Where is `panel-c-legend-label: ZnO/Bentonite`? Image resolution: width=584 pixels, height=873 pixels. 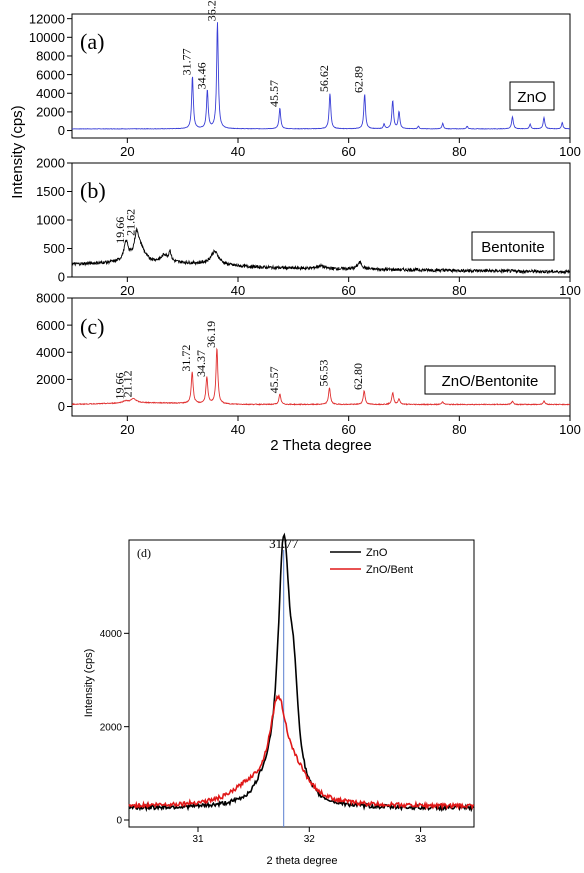
panel-c-legend-label: ZnO/Bentonite is located at coordinates (490, 381).